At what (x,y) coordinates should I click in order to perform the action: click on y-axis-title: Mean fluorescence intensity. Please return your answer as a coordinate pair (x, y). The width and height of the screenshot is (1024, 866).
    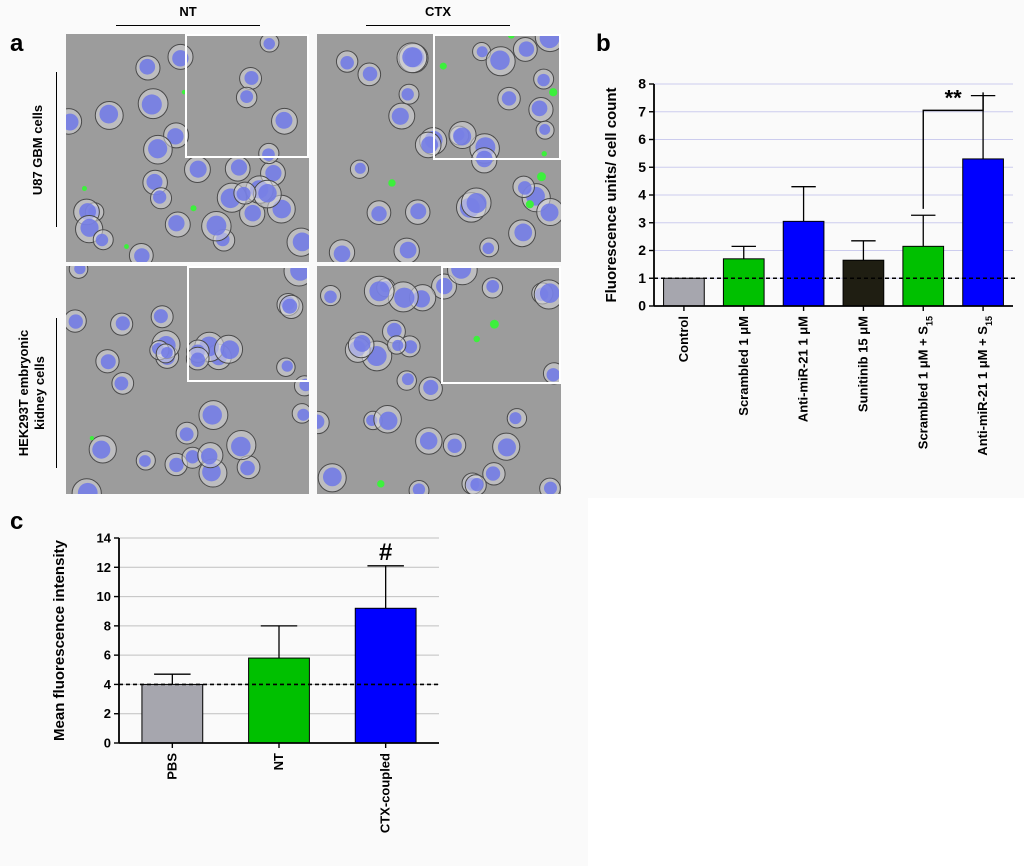
    Looking at the image, I should click on (59, 640).